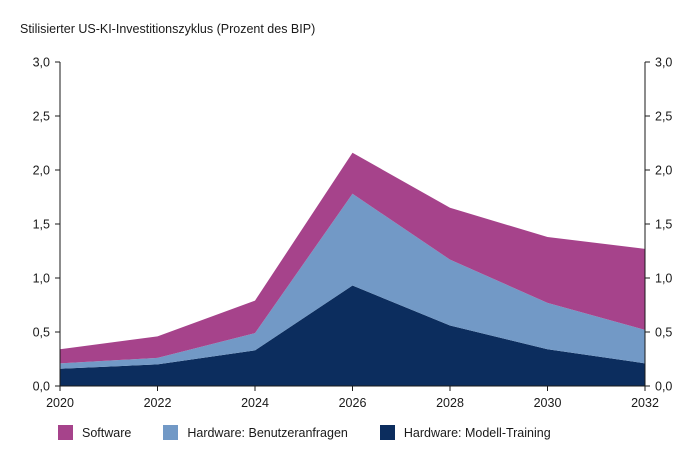 The width and height of the screenshot is (699, 465). What do you see at coordinates (548, 403) in the screenshot?
I see `x-tick-label: 2030` at bounding box center [548, 403].